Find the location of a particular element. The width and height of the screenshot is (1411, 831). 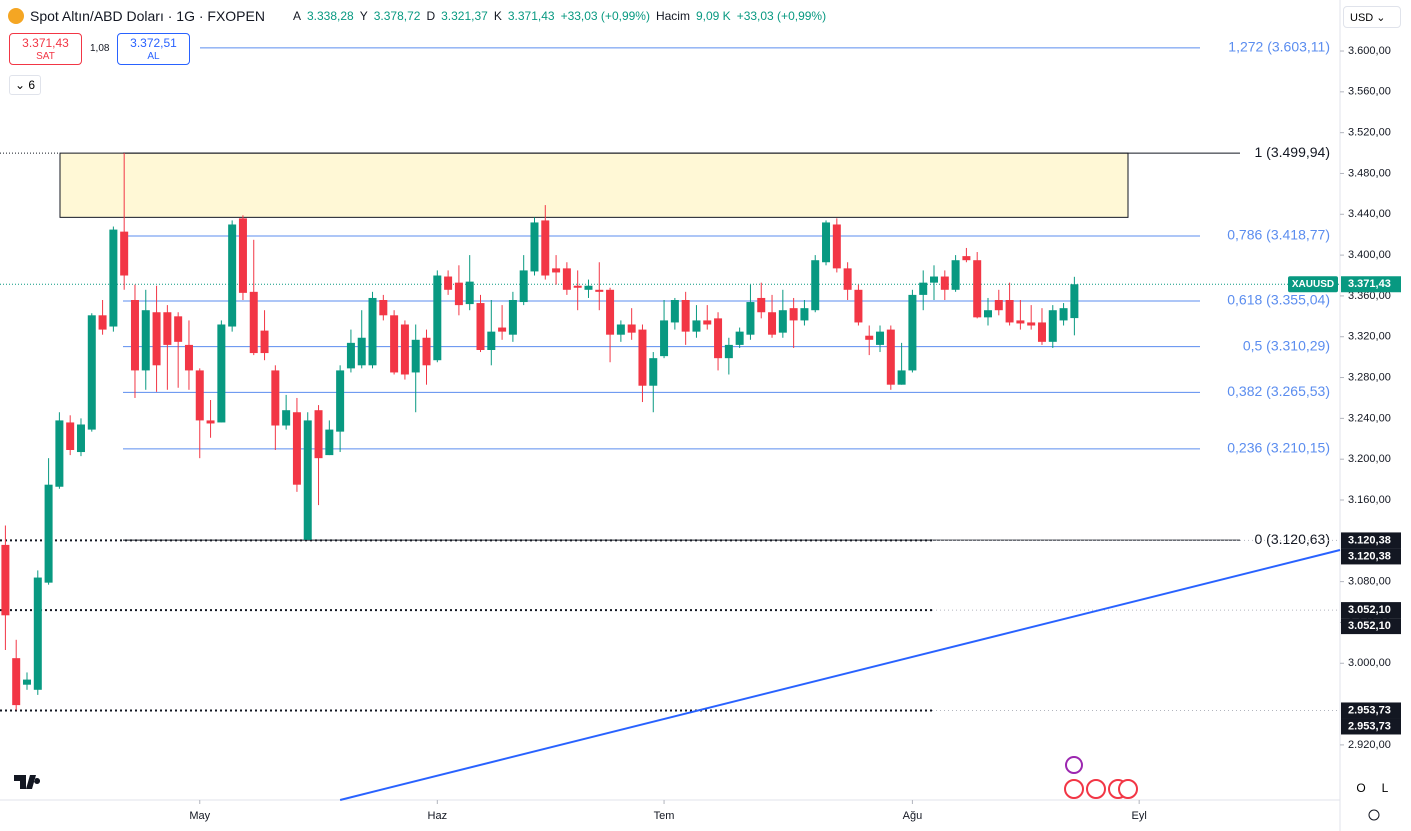

y-tick-label: 2.920,00 is located at coordinates (1369, 745).